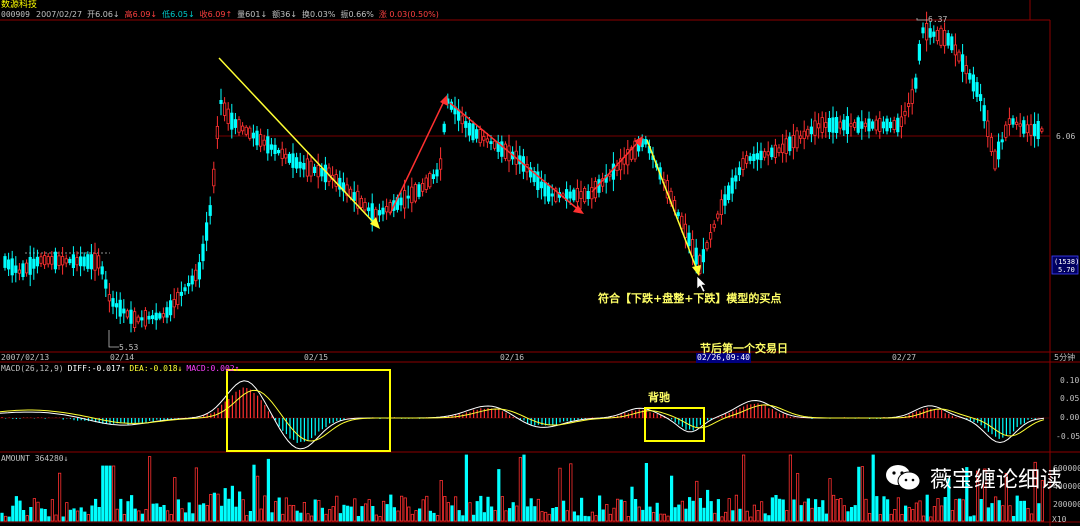 The height and width of the screenshot is (526, 1080). I want to click on quote-item: 2007/02/27, so click(59, 14).